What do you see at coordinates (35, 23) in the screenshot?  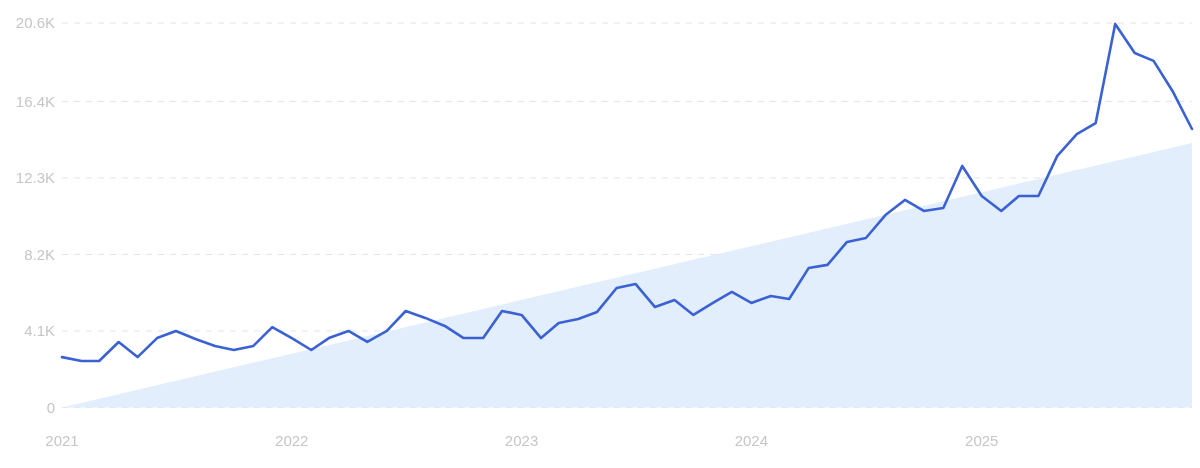 I see `y-tick-label: 20.6K` at bounding box center [35, 23].